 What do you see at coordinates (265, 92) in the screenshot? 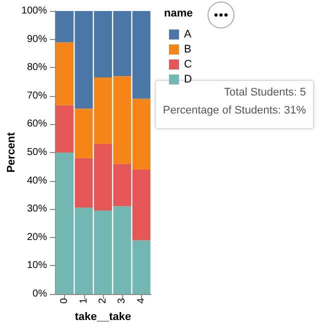
I see `text: Total Students: 5` at bounding box center [265, 92].